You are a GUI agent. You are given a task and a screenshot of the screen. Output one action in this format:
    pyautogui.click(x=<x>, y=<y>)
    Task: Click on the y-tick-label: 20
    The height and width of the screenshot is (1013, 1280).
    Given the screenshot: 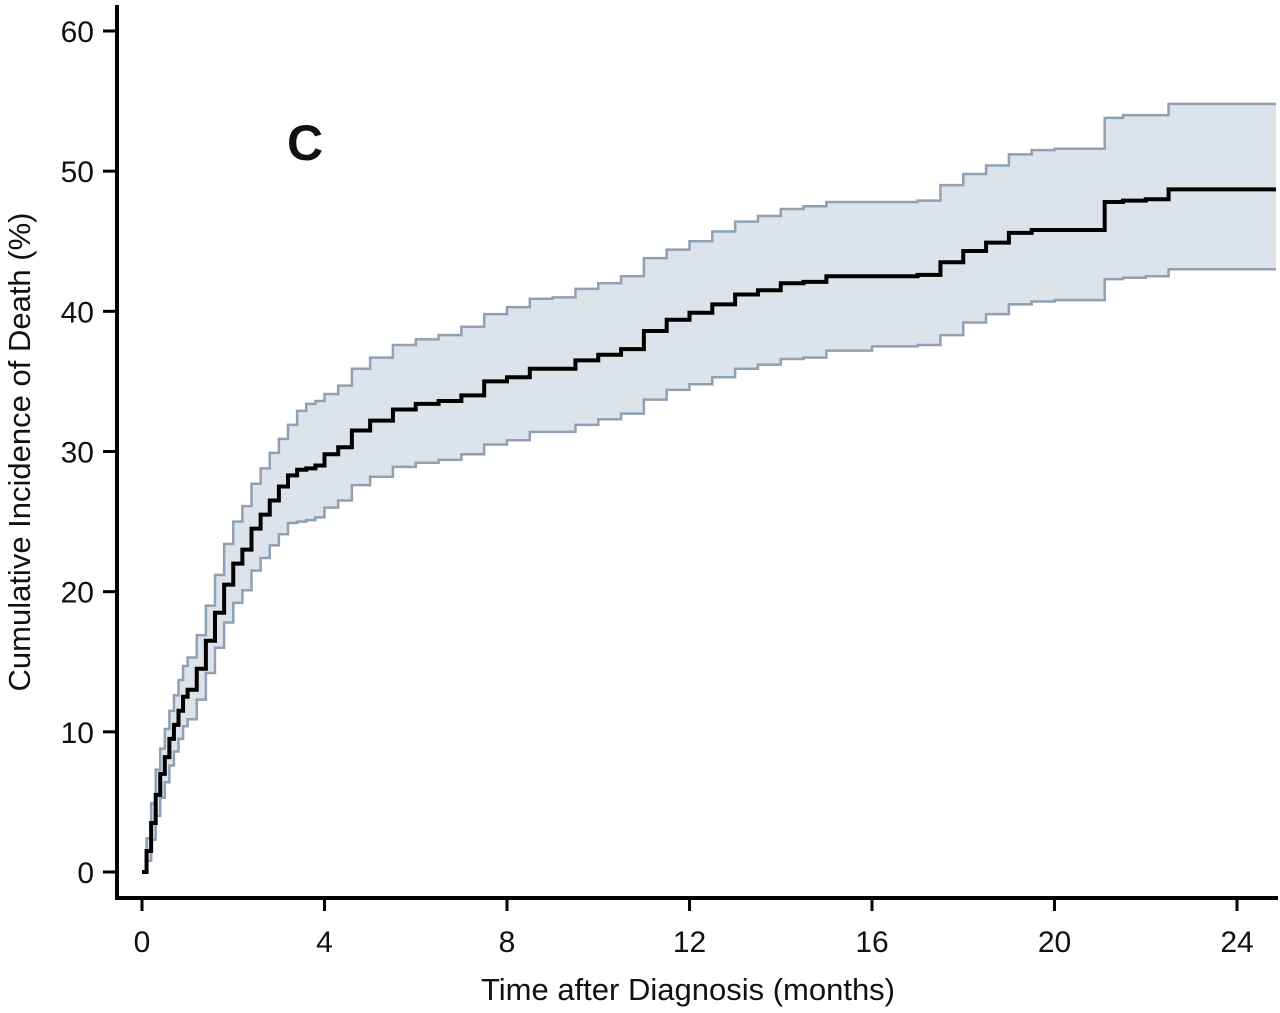 What is the action you would take?
    pyautogui.click(x=77, y=593)
    